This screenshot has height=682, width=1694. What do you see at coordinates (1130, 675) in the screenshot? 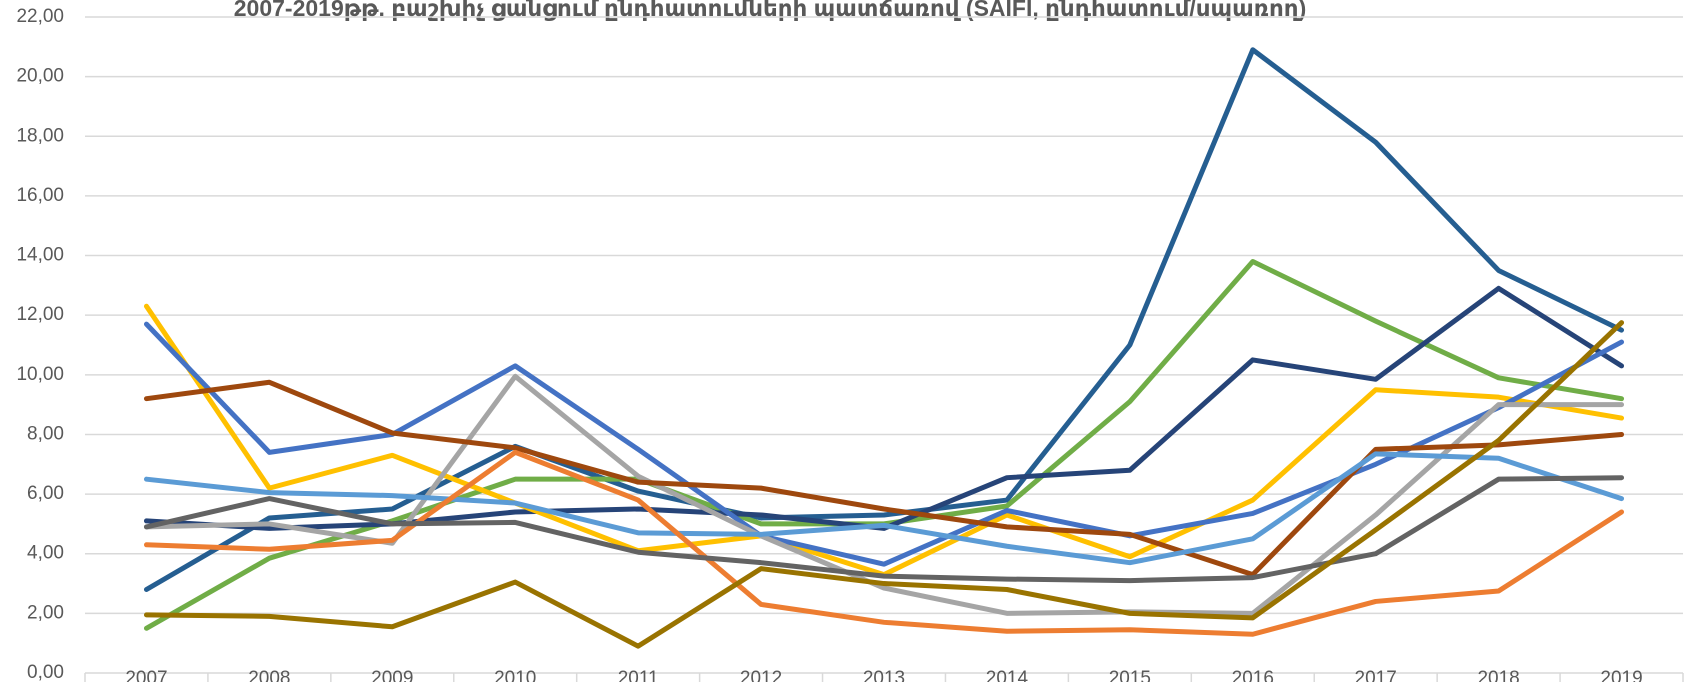
I see `x-tick-label: 2015` at bounding box center [1130, 675].